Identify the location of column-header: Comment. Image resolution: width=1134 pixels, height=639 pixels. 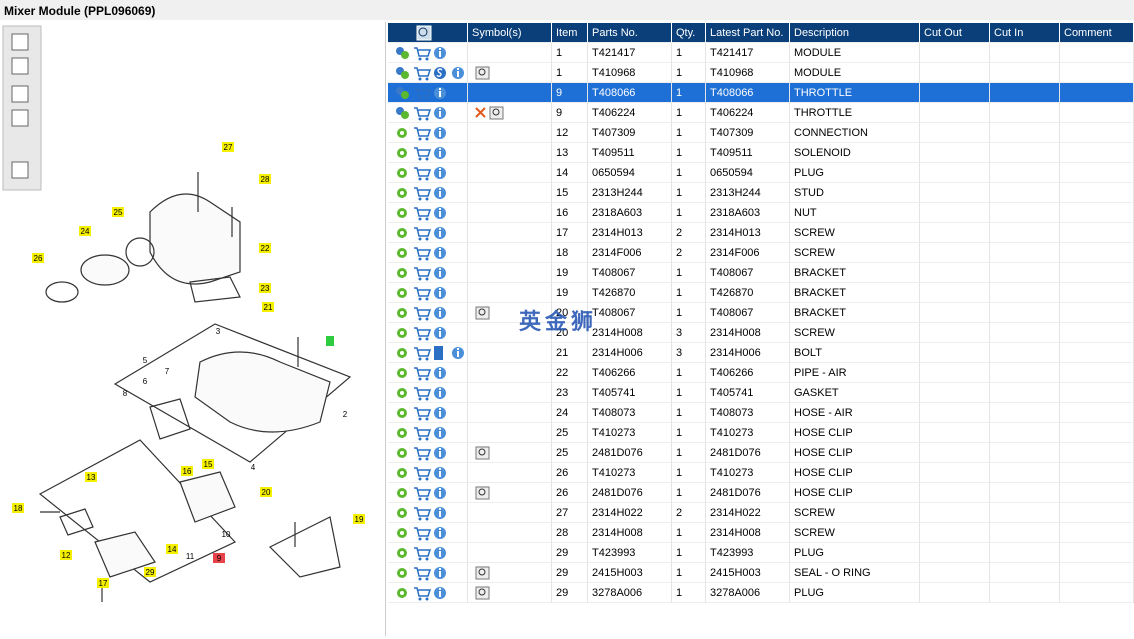
(1097, 33).